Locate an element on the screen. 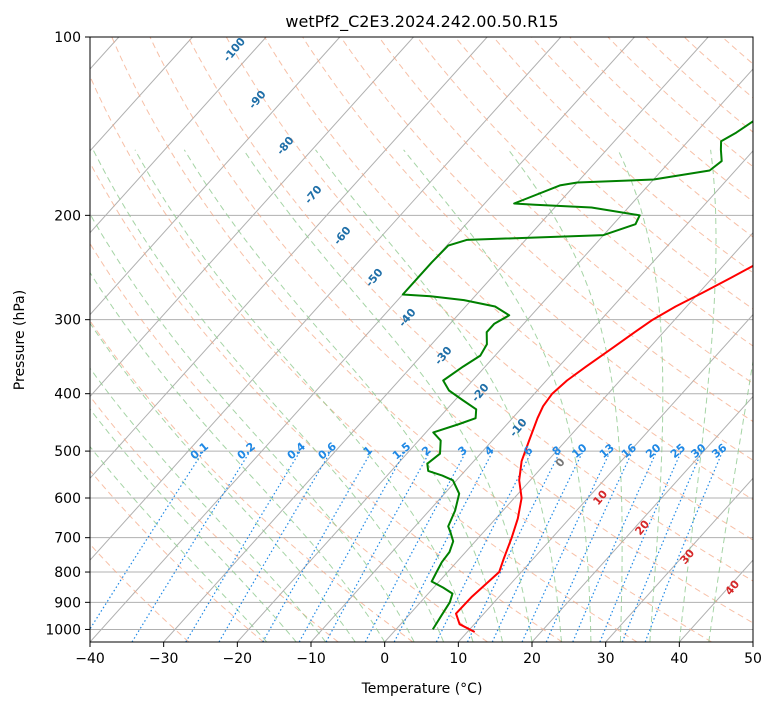 The image size is (775, 708). y-tick-label: 800 is located at coordinates (67, 573).